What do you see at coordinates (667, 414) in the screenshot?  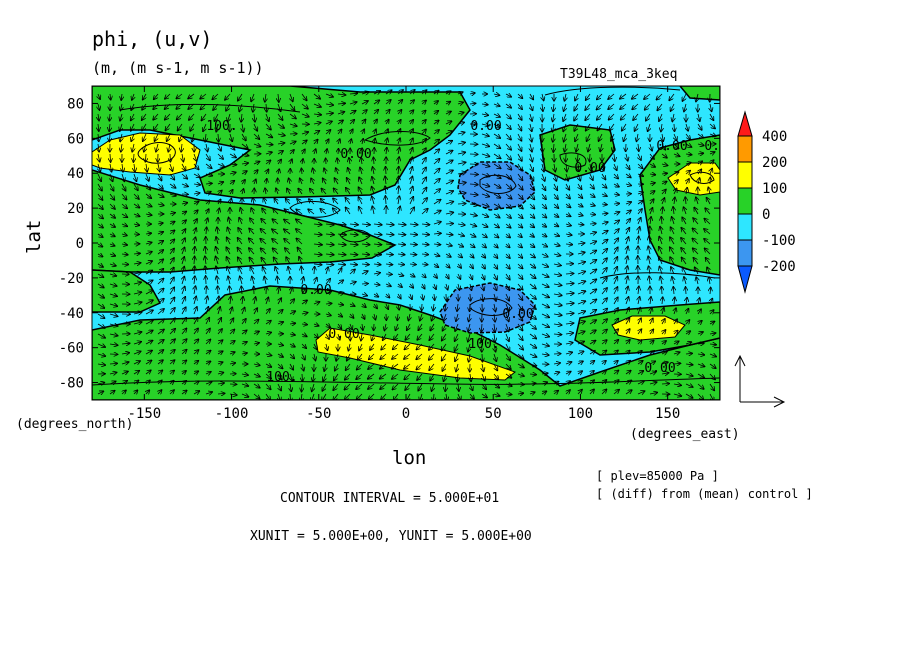 I see `x-tick-label: 150` at bounding box center [667, 414].